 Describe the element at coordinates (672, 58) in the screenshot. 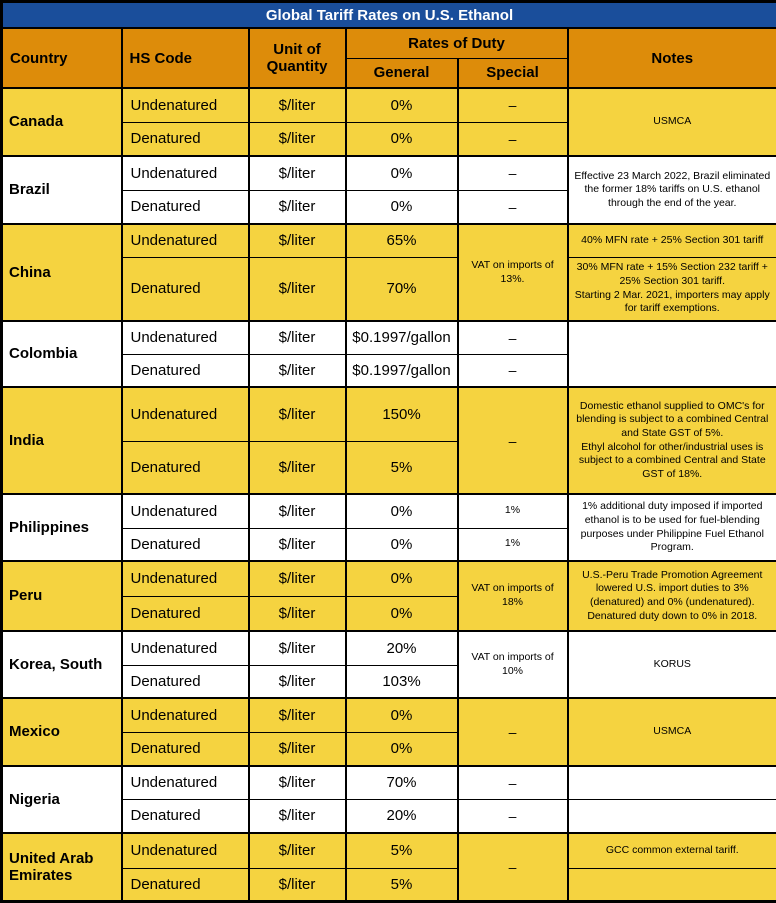

I see `column-header-notes: Notes` at that location.